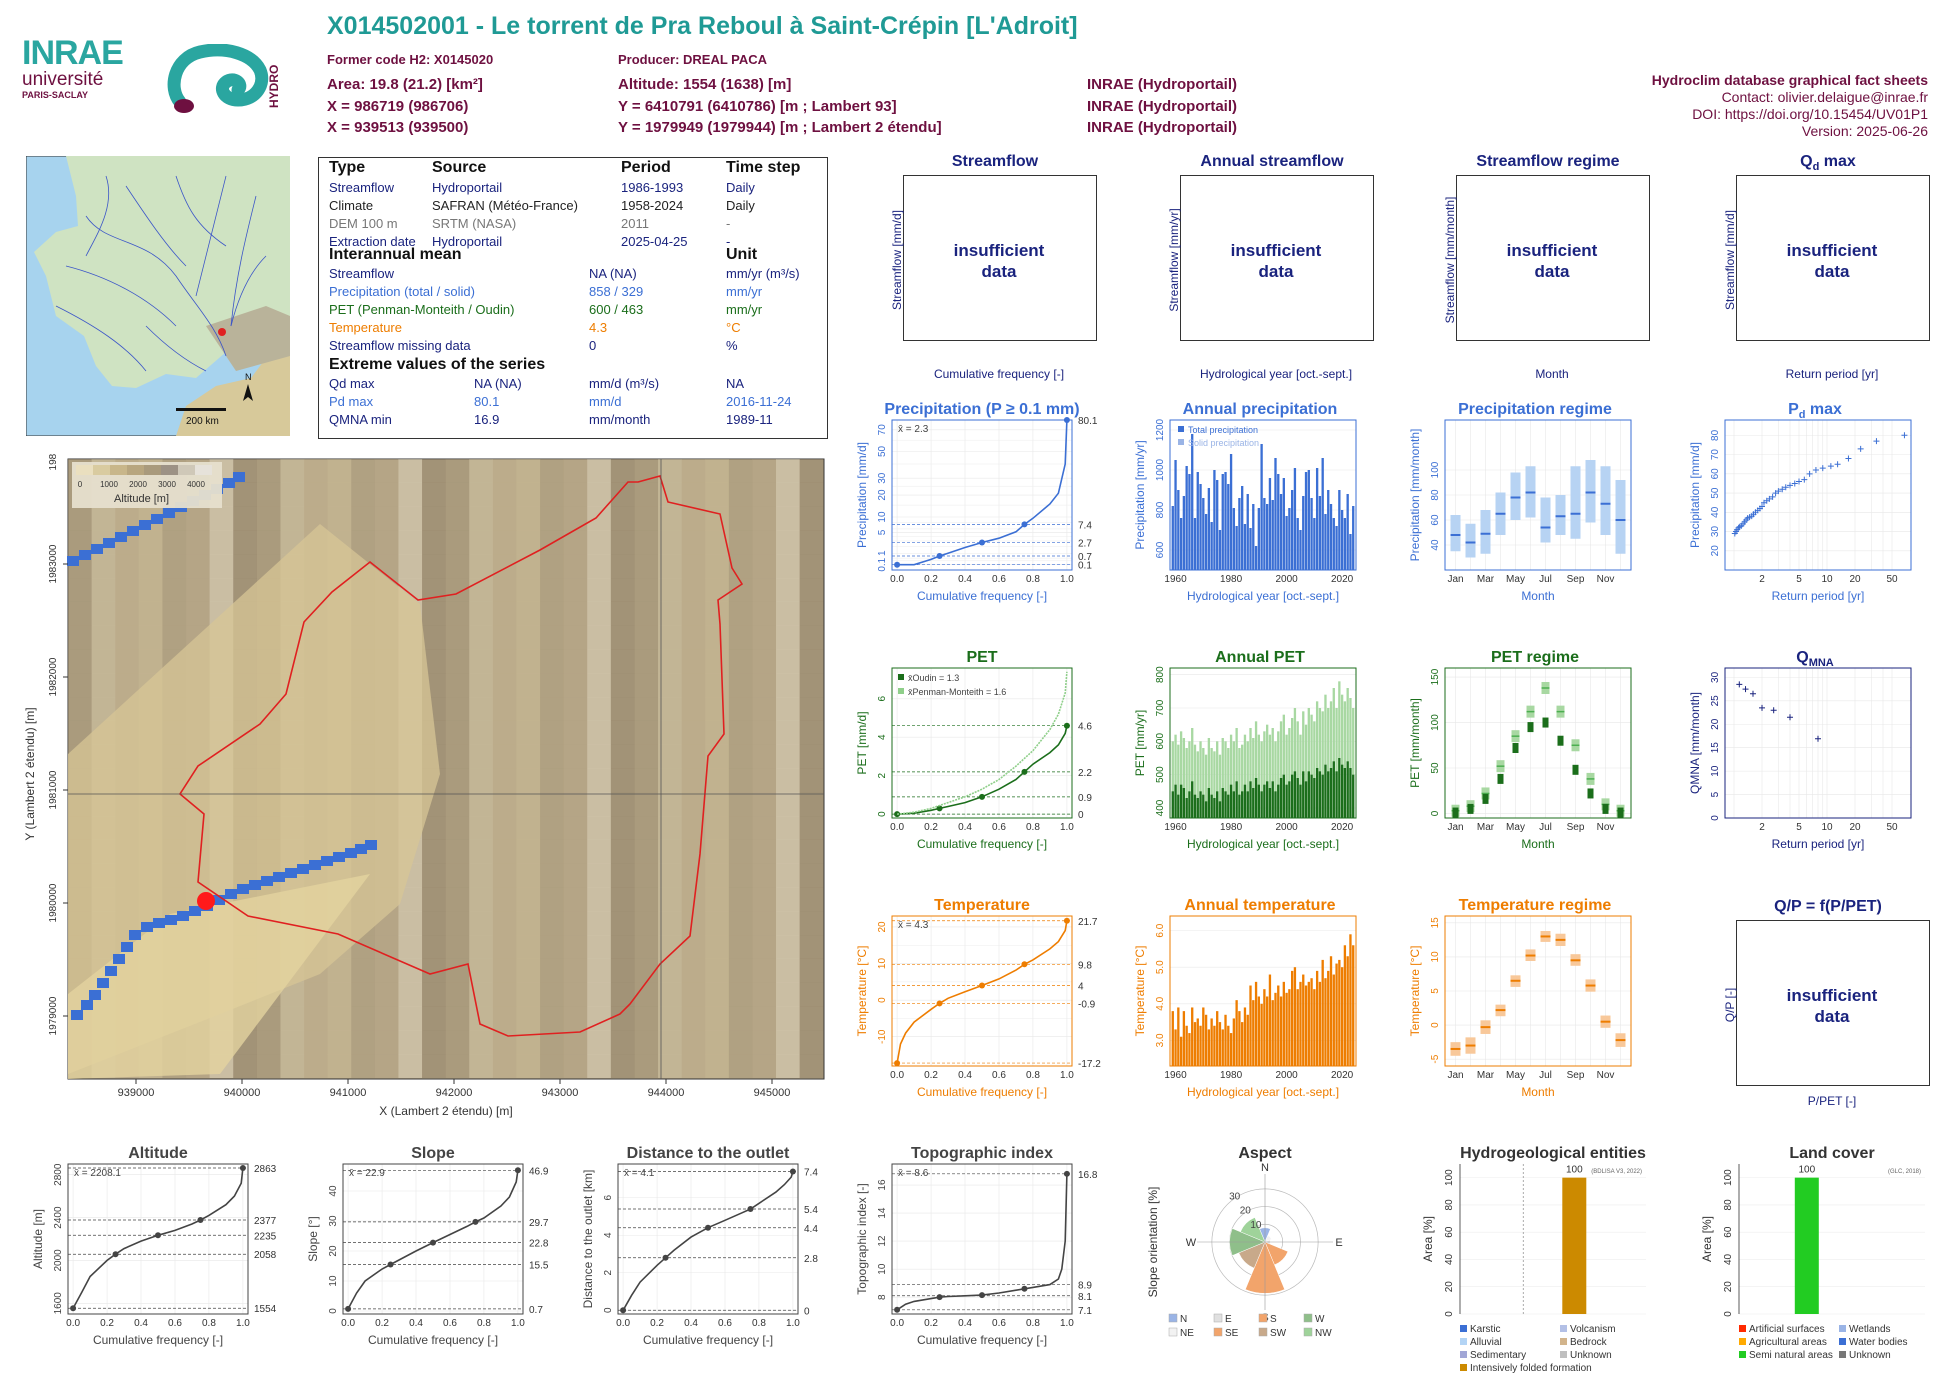 The image size is (1960, 1386). I want to click on y-tick-label: 100, so click(1435, 469).